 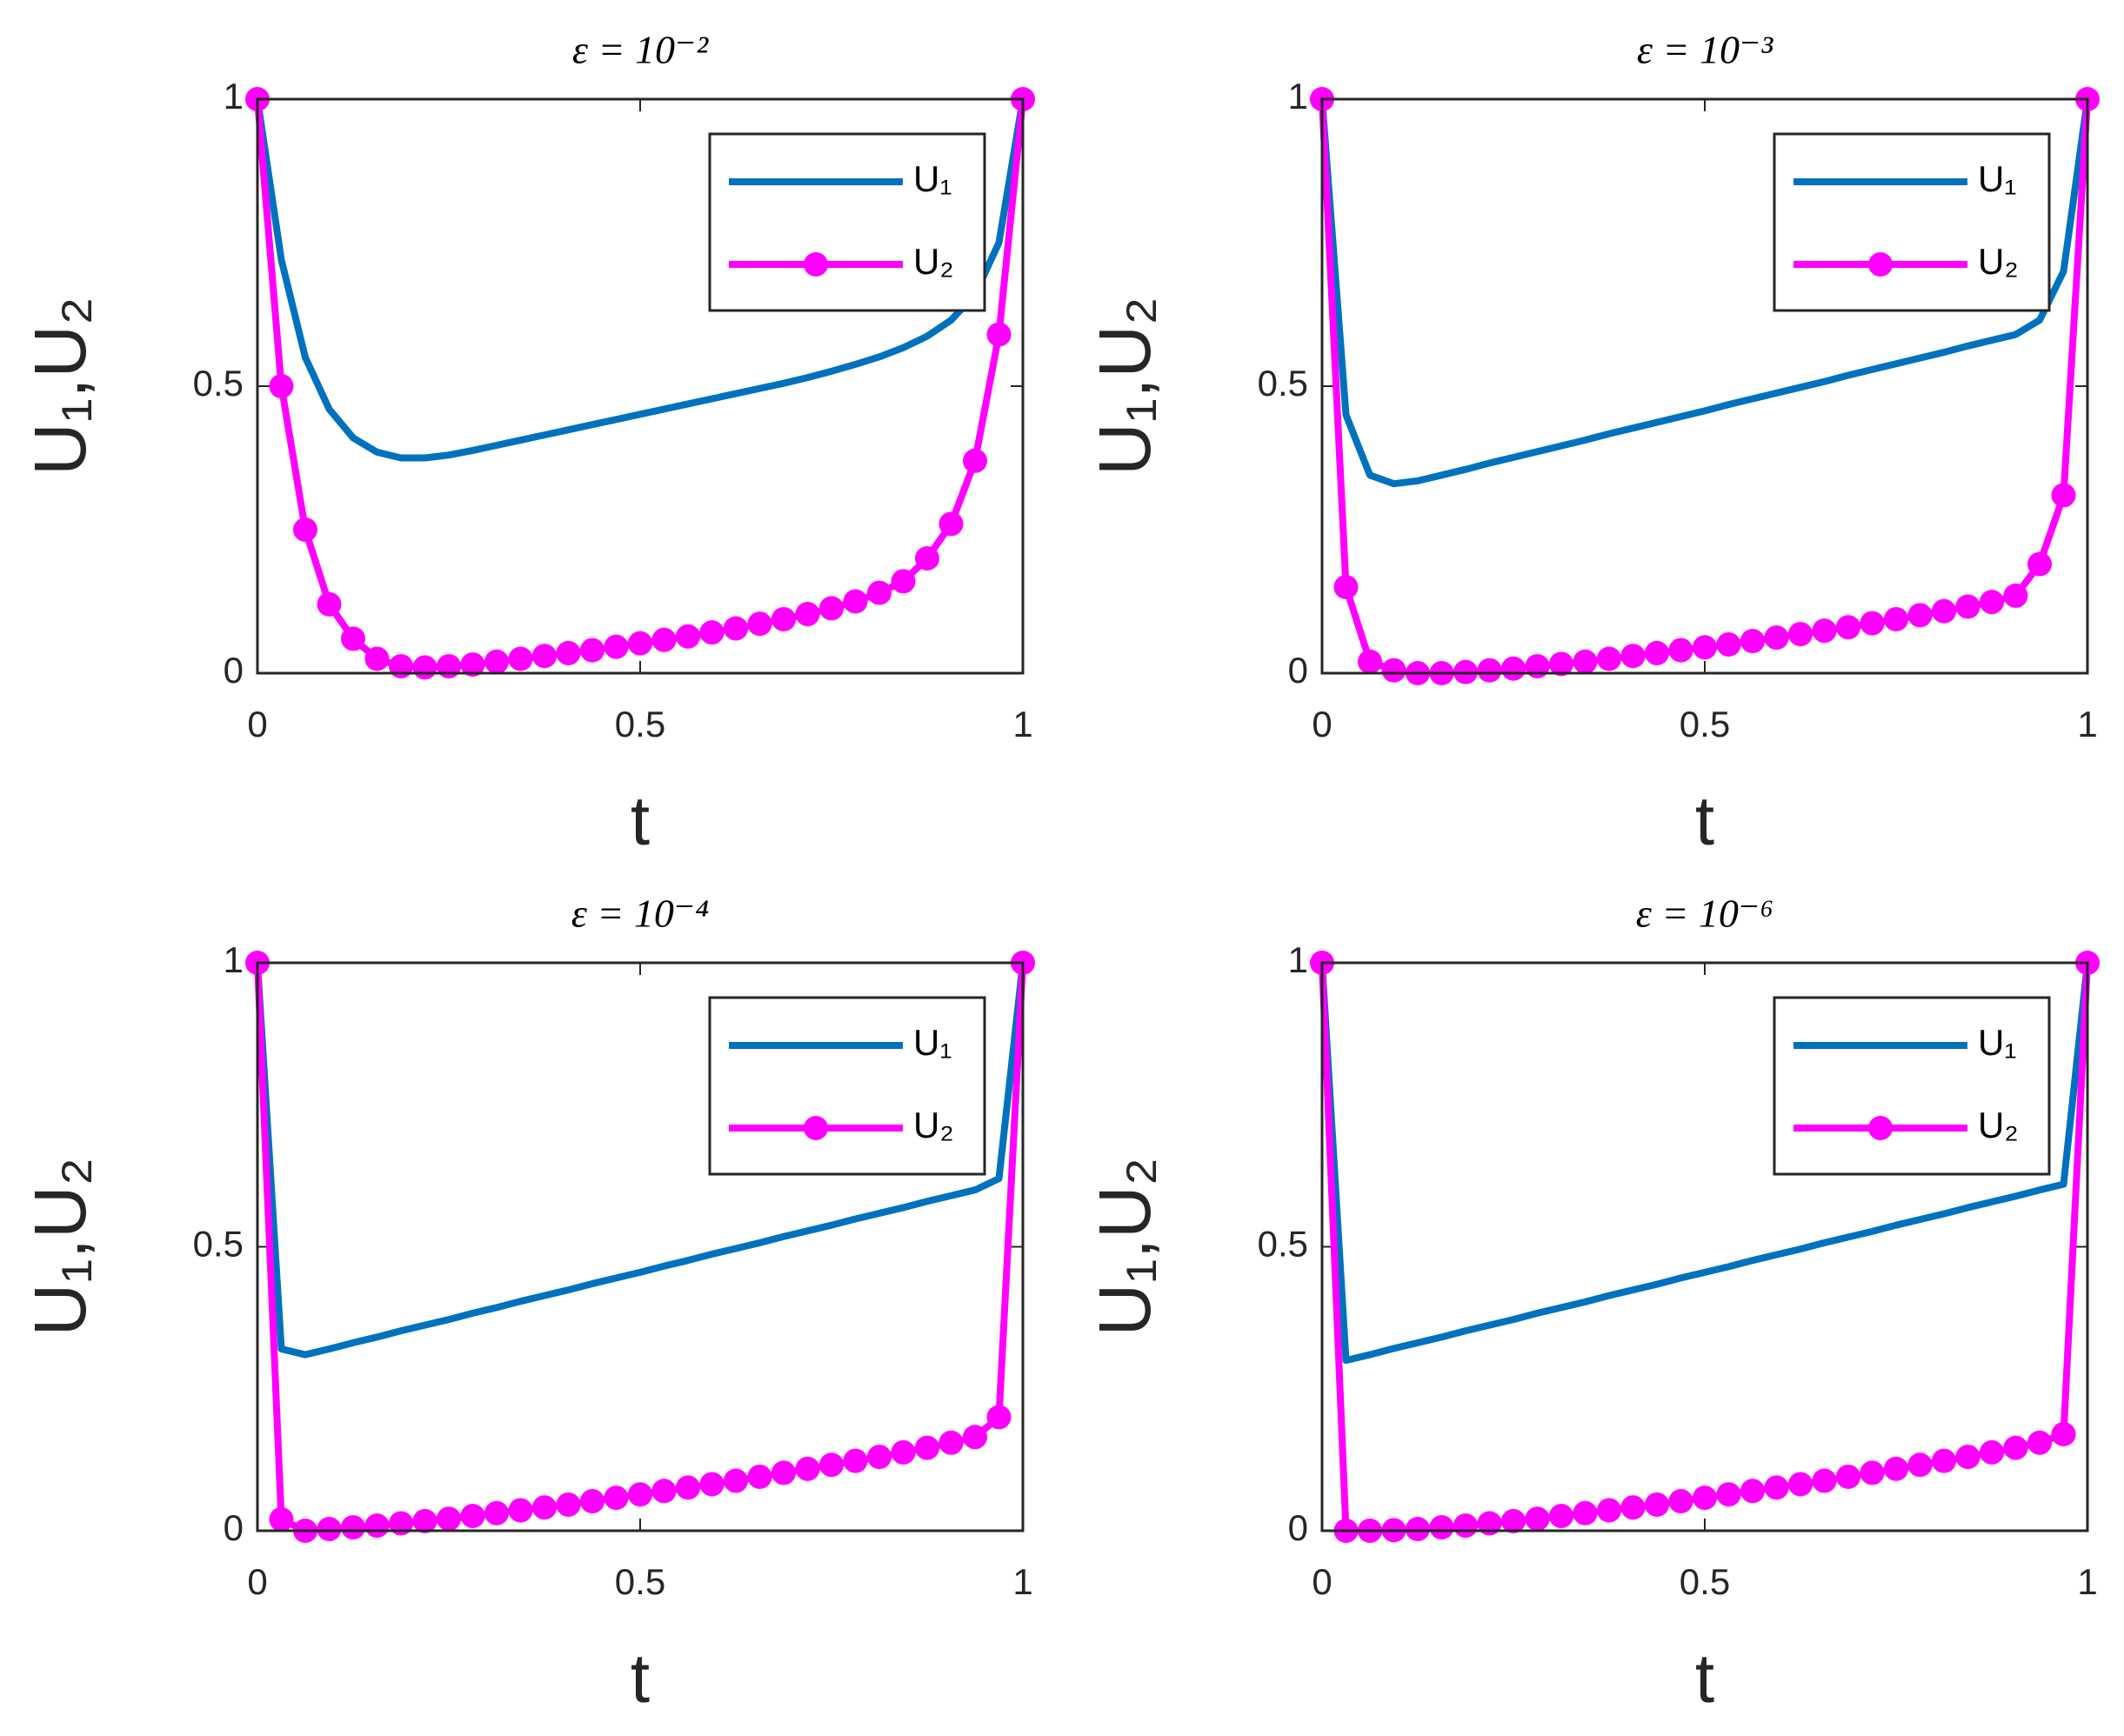 What do you see at coordinates (1283, 383) in the screenshot?
I see `y-tick-label: 0.5` at bounding box center [1283, 383].